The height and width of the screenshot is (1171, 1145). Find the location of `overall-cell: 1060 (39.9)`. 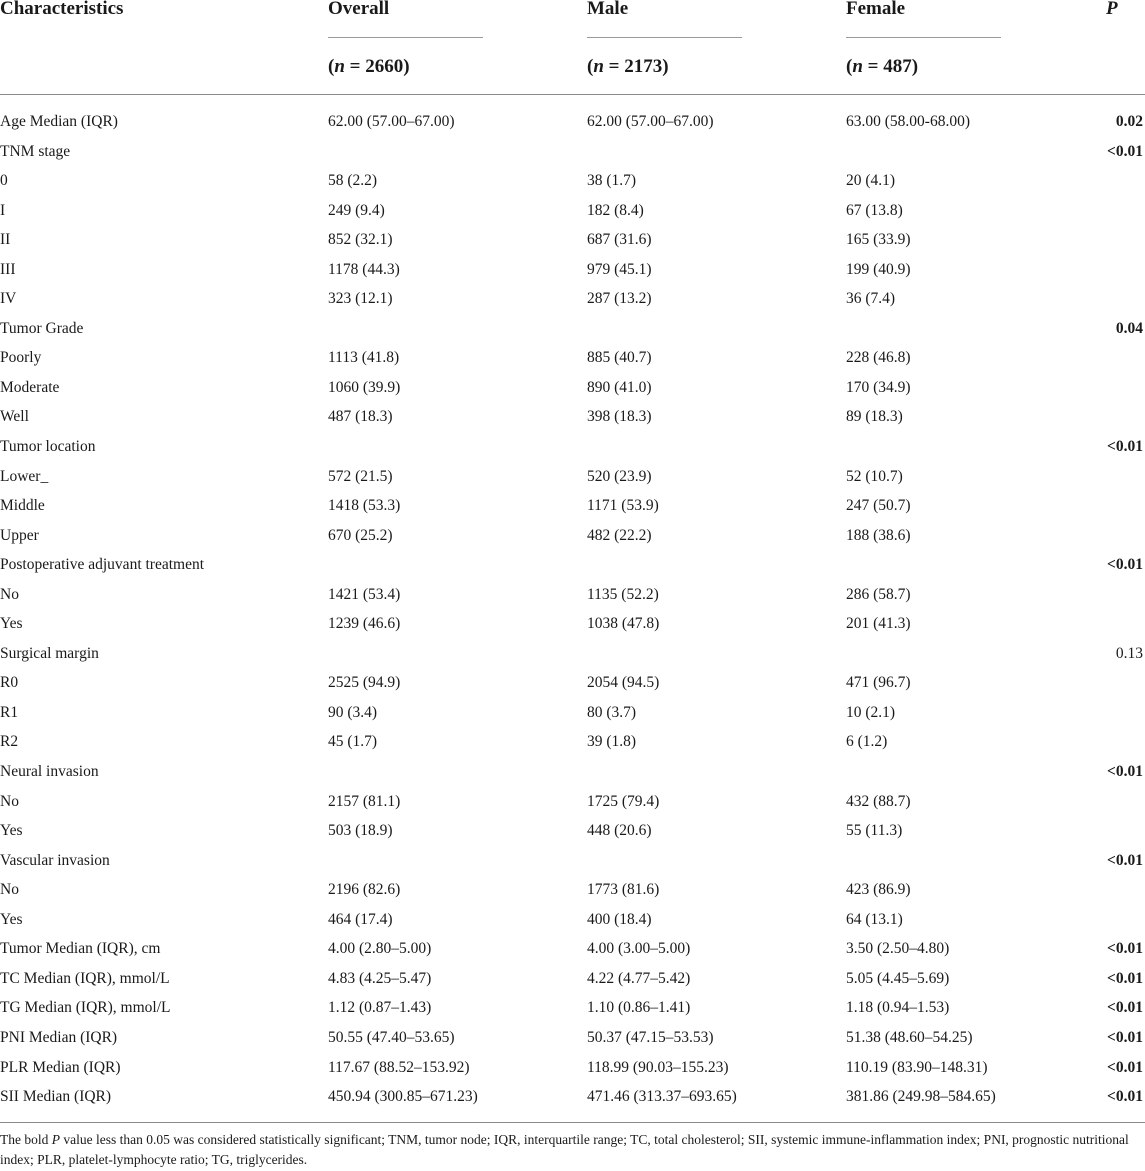

overall-cell: 1060 (39.9) is located at coordinates (364, 387).